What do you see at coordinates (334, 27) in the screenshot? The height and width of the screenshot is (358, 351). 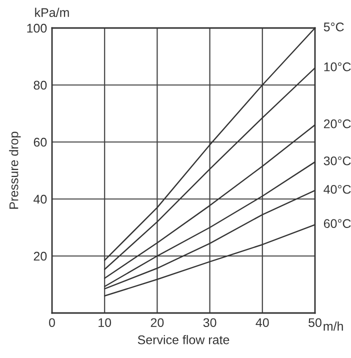 I see `series-label: 5°C` at bounding box center [334, 27].